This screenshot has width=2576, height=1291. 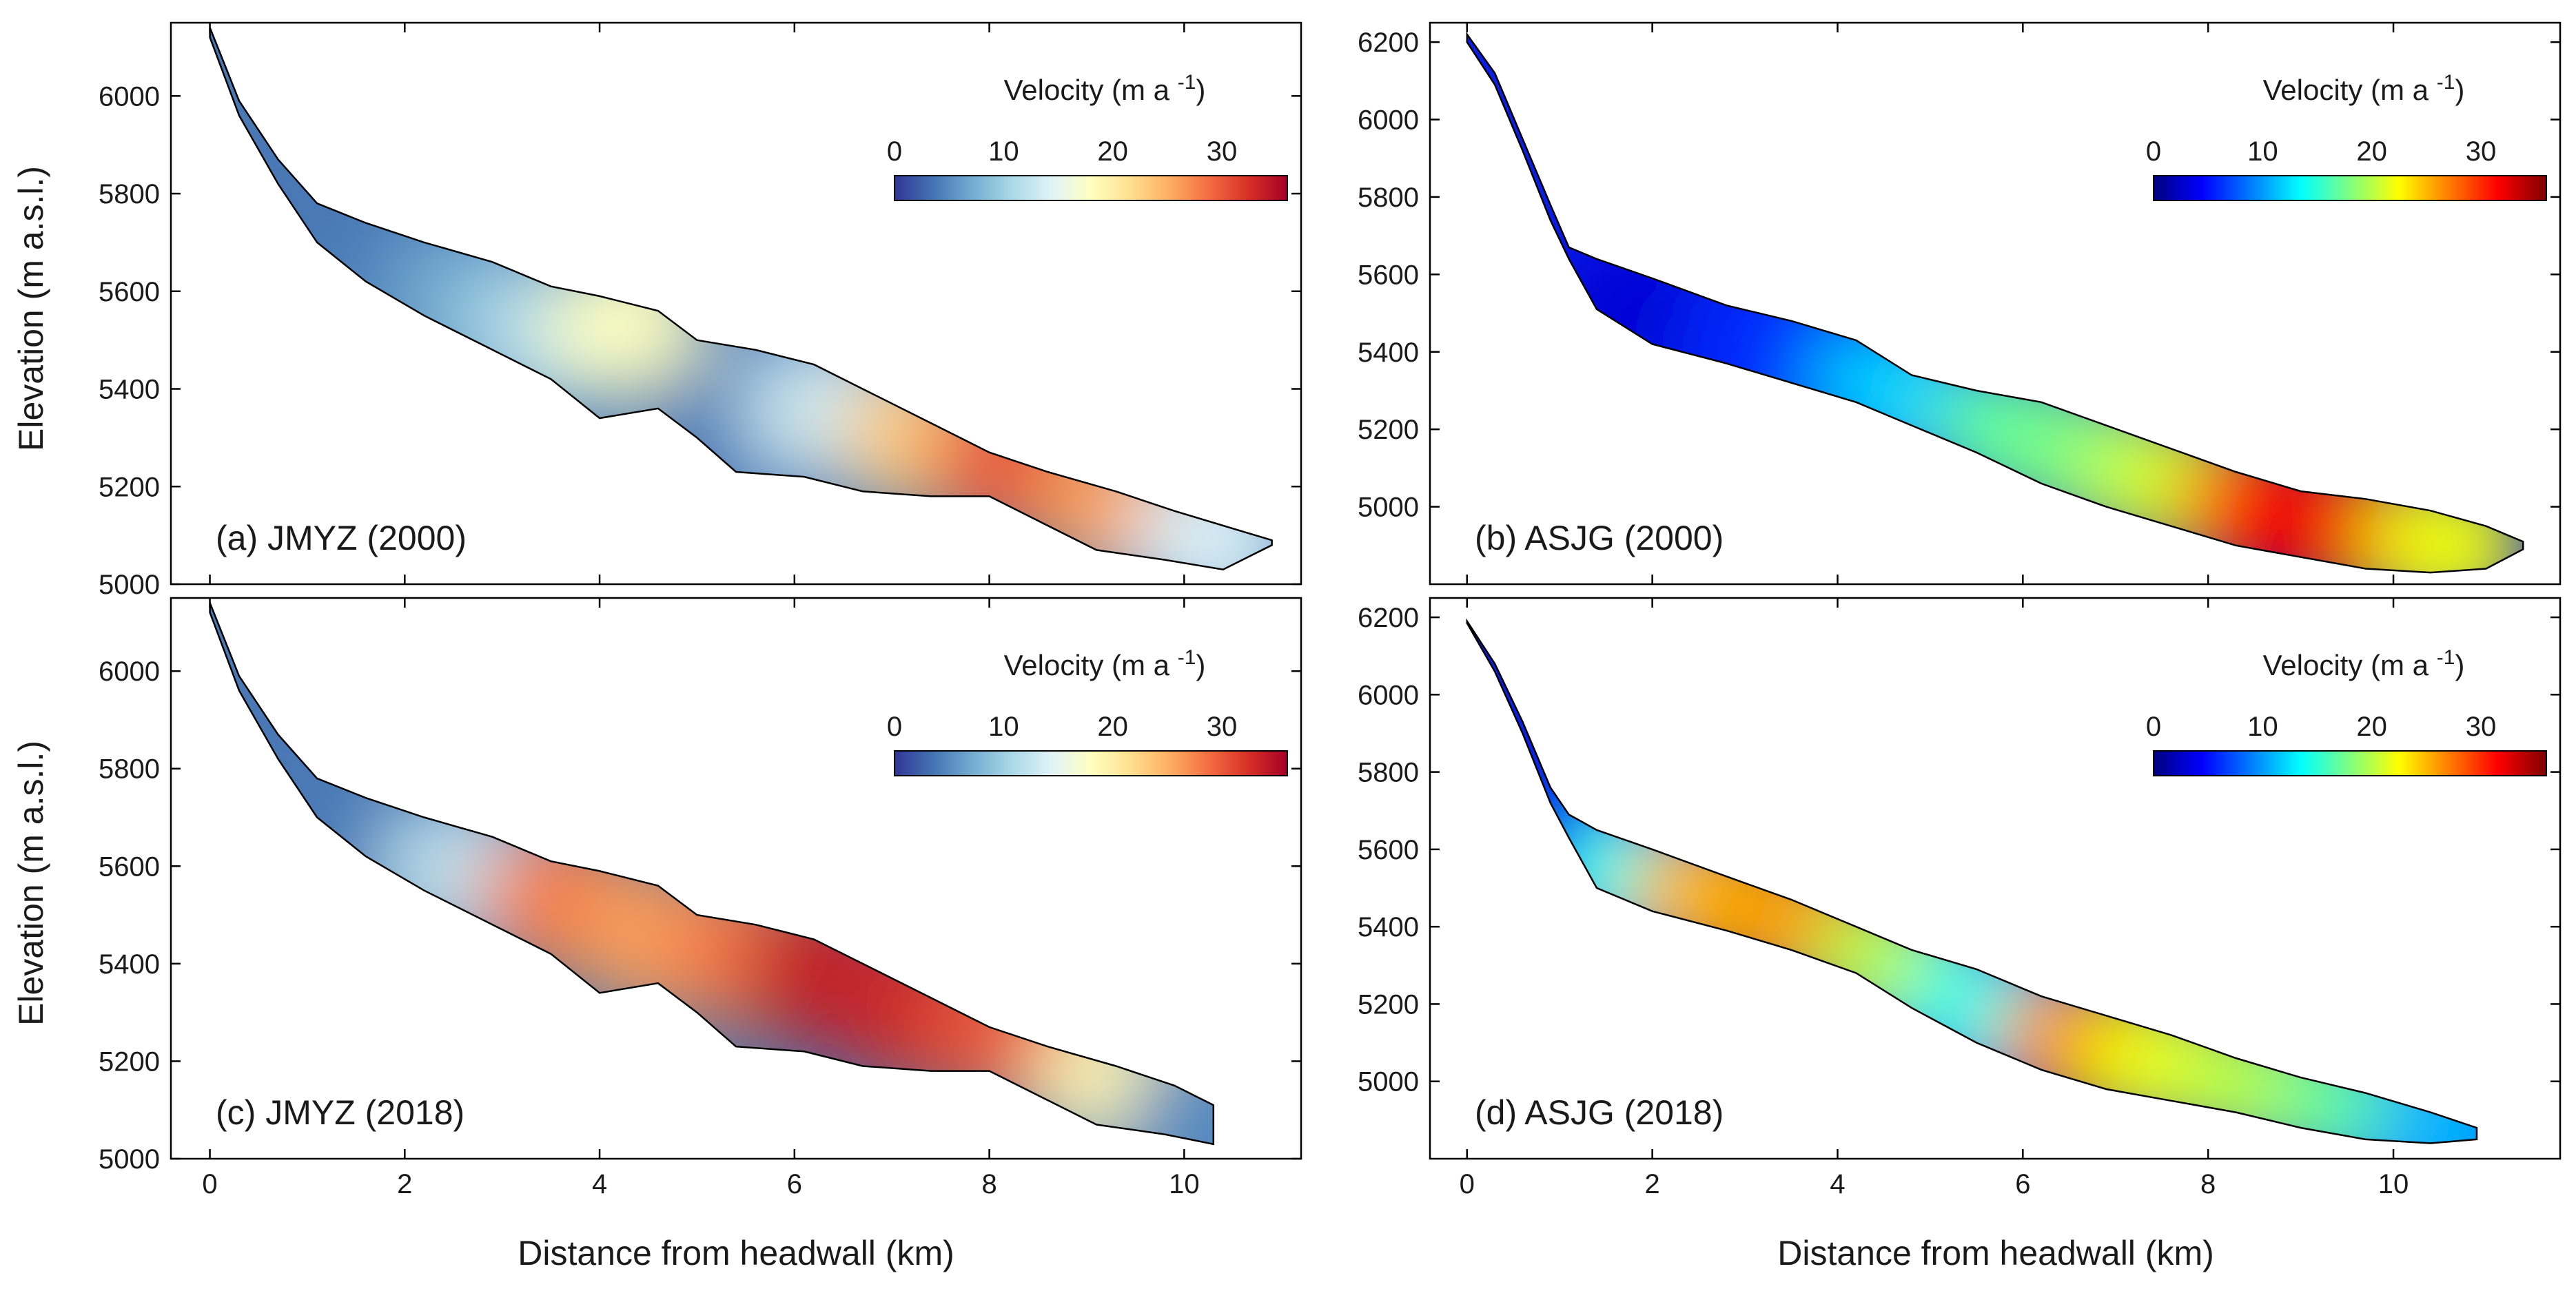 What do you see at coordinates (2208, 1184) in the screenshot?
I see `x-tick-label-d: 8` at bounding box center [2208, 1184].